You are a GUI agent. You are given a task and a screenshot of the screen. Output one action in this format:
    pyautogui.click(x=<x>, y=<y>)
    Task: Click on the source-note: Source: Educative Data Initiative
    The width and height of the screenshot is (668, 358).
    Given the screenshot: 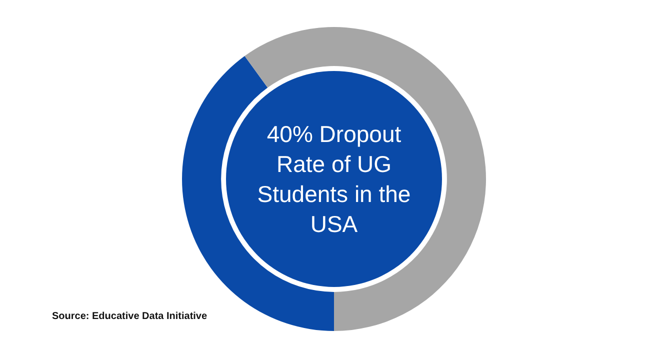 What is the action you would take?
    pyautogui.click(x=130, y=316)
    